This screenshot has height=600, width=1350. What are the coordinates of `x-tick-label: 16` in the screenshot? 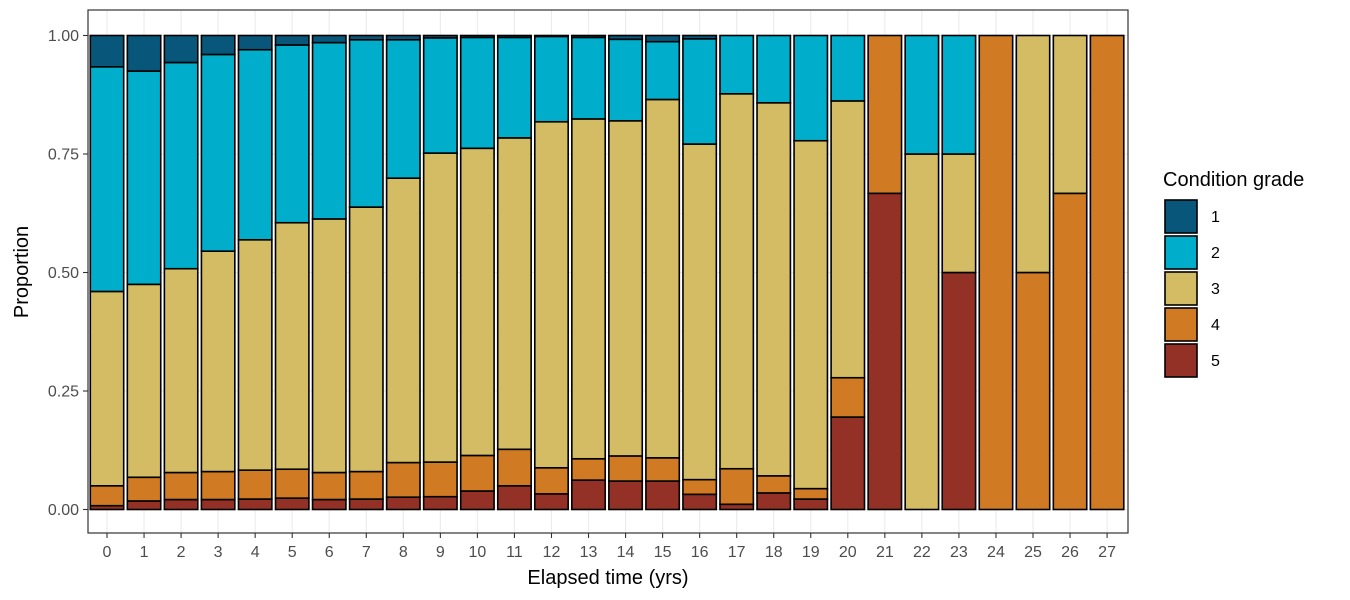 It's located at (700, 552).